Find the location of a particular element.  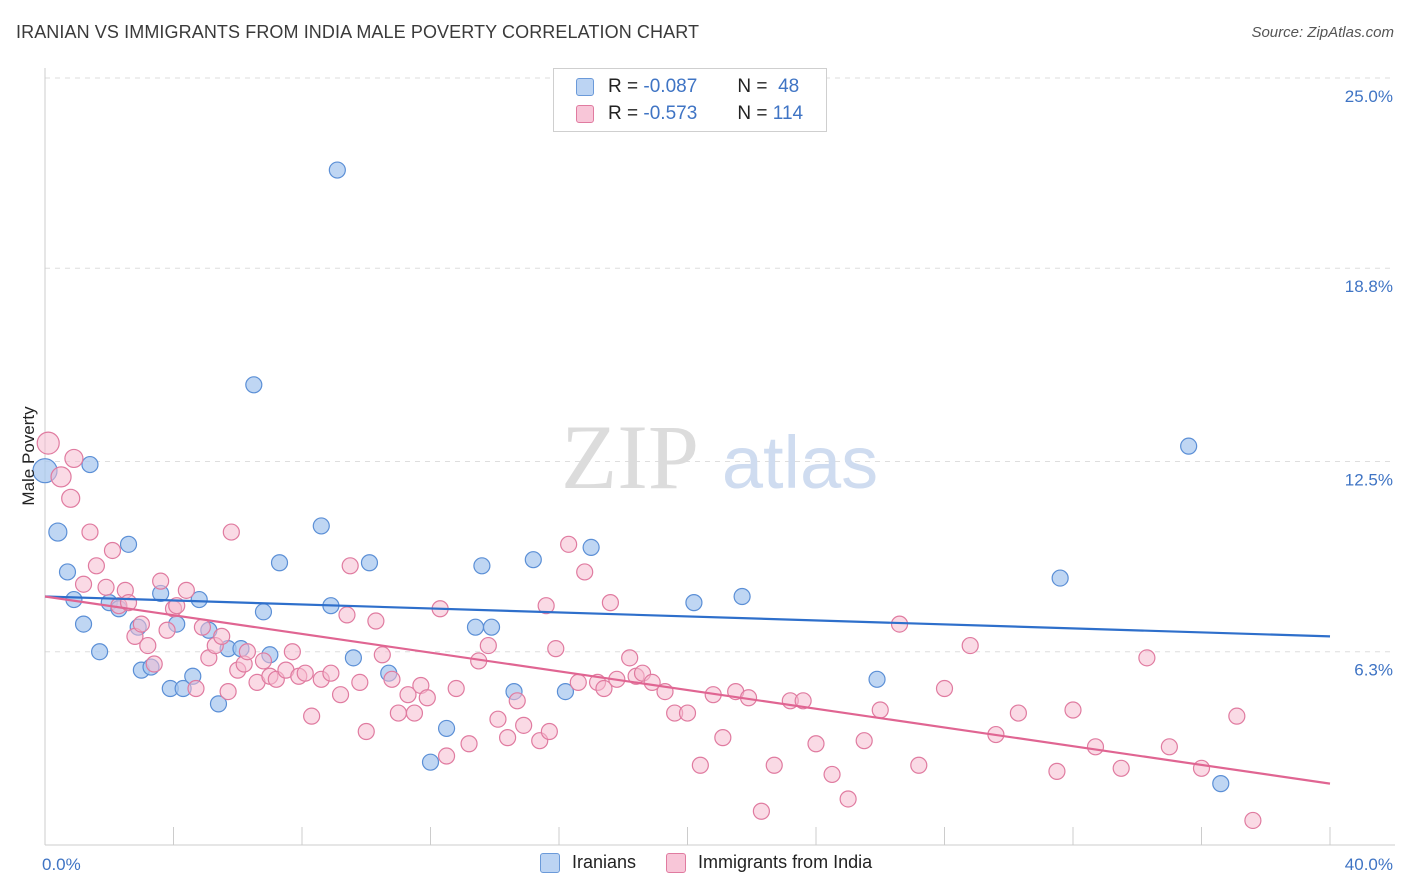

watermark-atlas: atlas is located at coordinates (800, 462).